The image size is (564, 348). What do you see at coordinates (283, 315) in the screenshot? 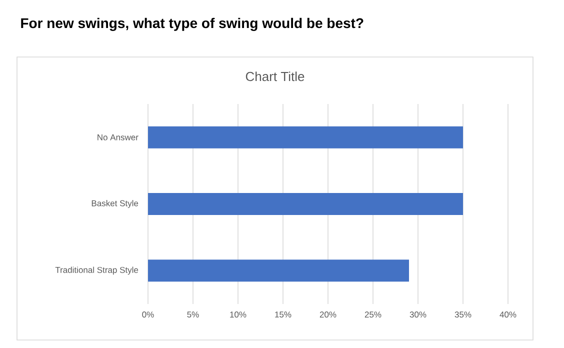
I see `x-tick-label: 15%` at bounding box center [283, 315].